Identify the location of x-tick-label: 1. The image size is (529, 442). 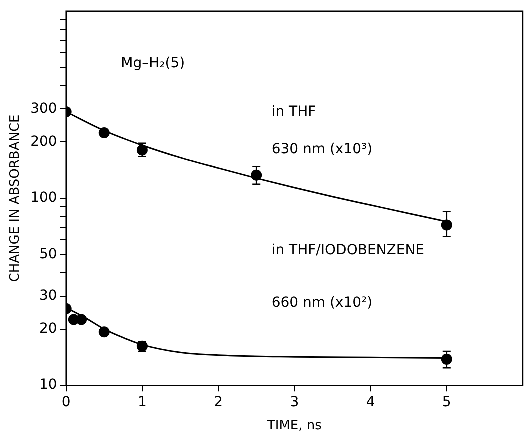
(142, 402).